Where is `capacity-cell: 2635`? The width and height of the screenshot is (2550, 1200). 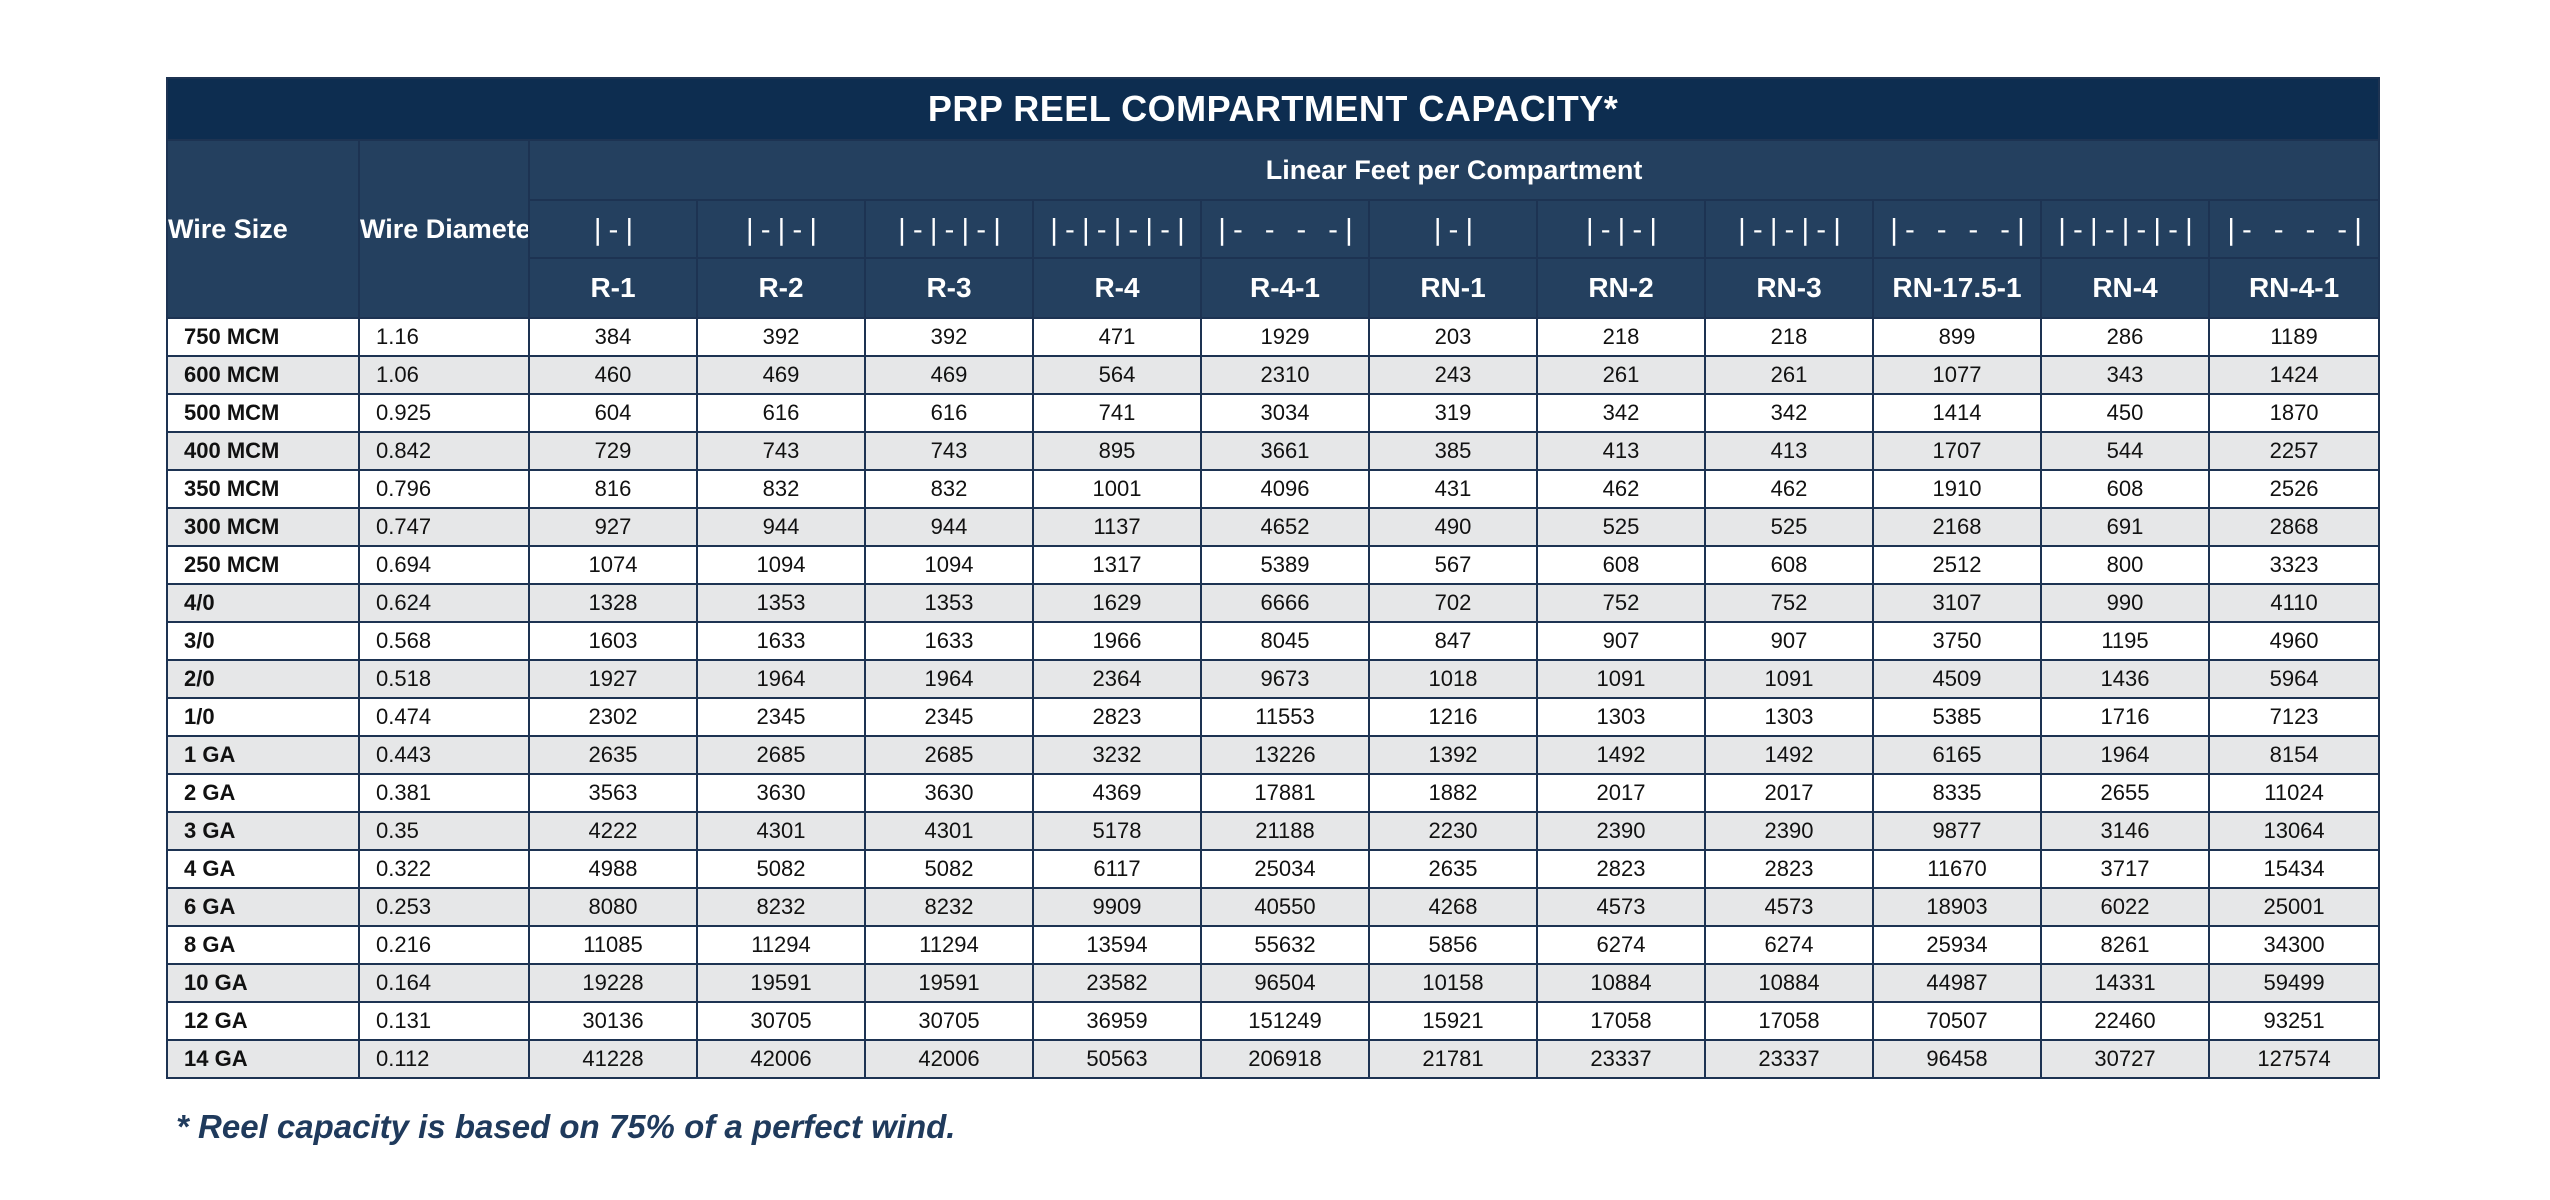 capacity-cell: 2635 is located at coordinates (613, 755).